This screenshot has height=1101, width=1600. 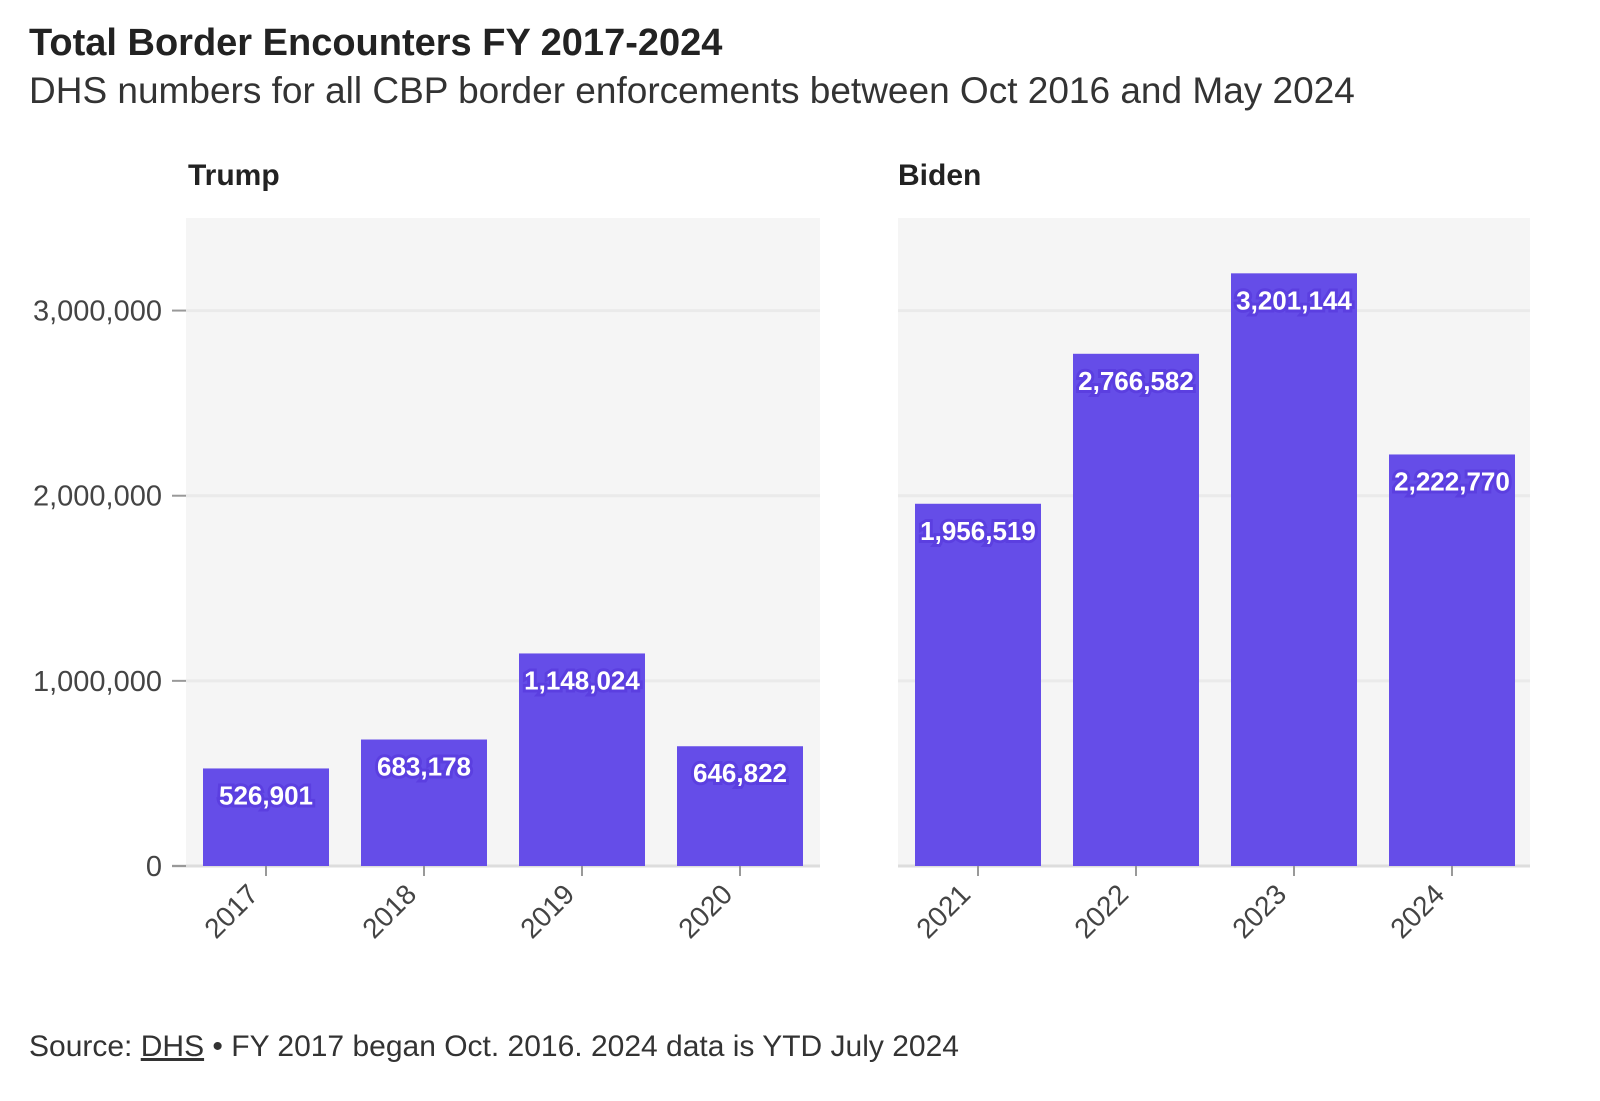 What do you see at coordinates (234, 175) in the screenshot?
I see `panel-title: Trump` at bounding box center [234, 175].